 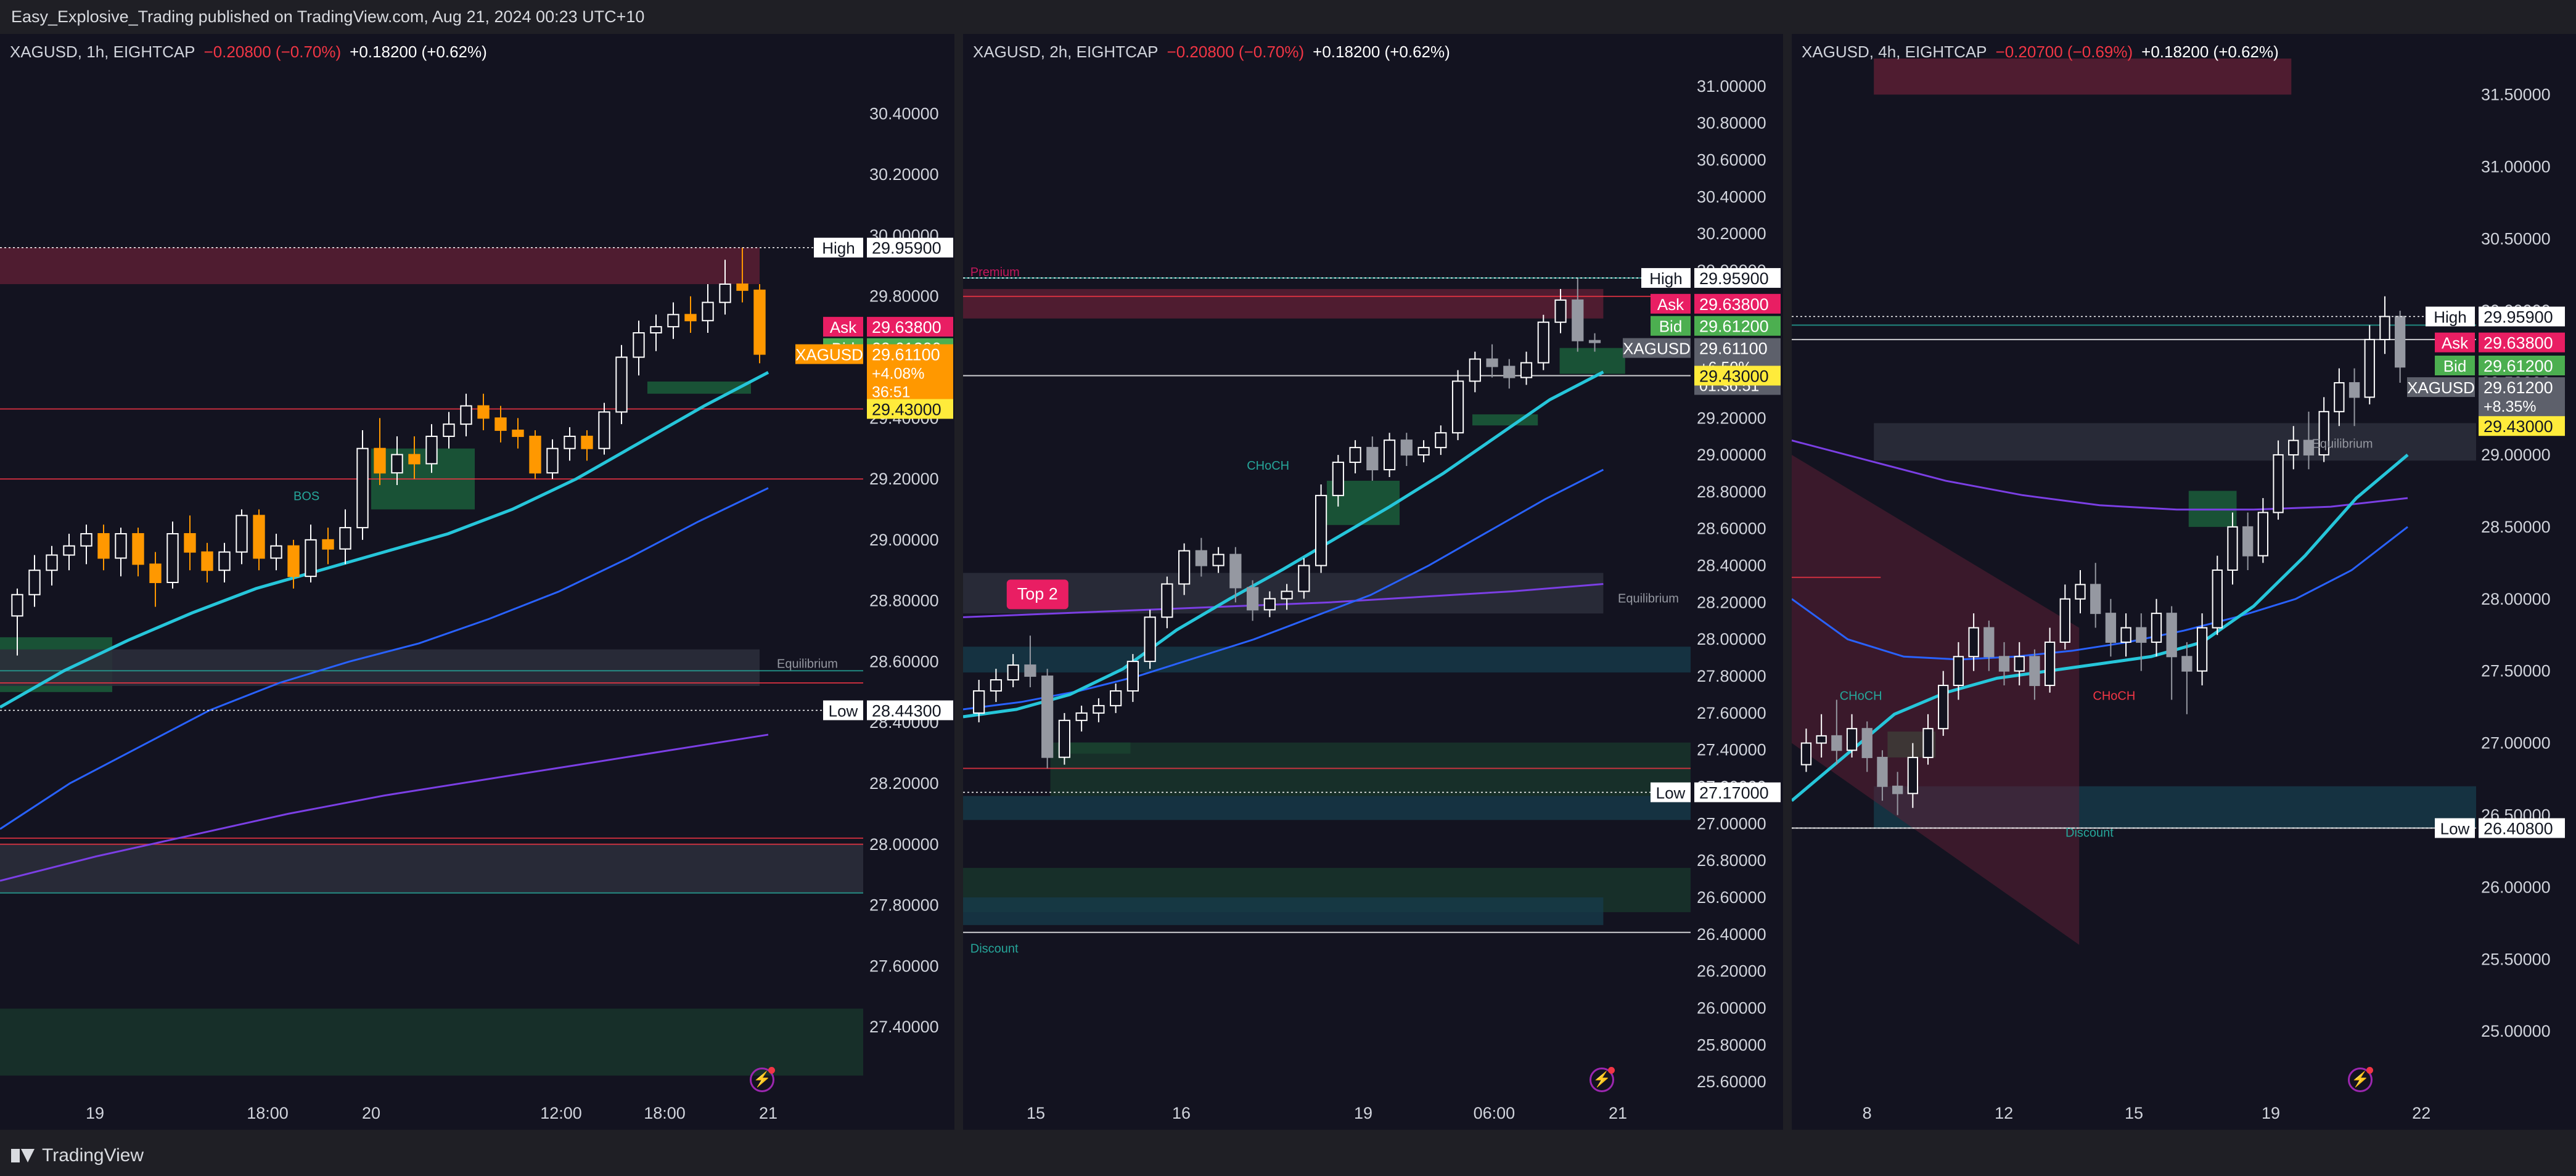 What do you see at coordinates (1618, 1113) in the screenshot?
I see `x-tick-label: 21` at bounding box center [1618, 1113].